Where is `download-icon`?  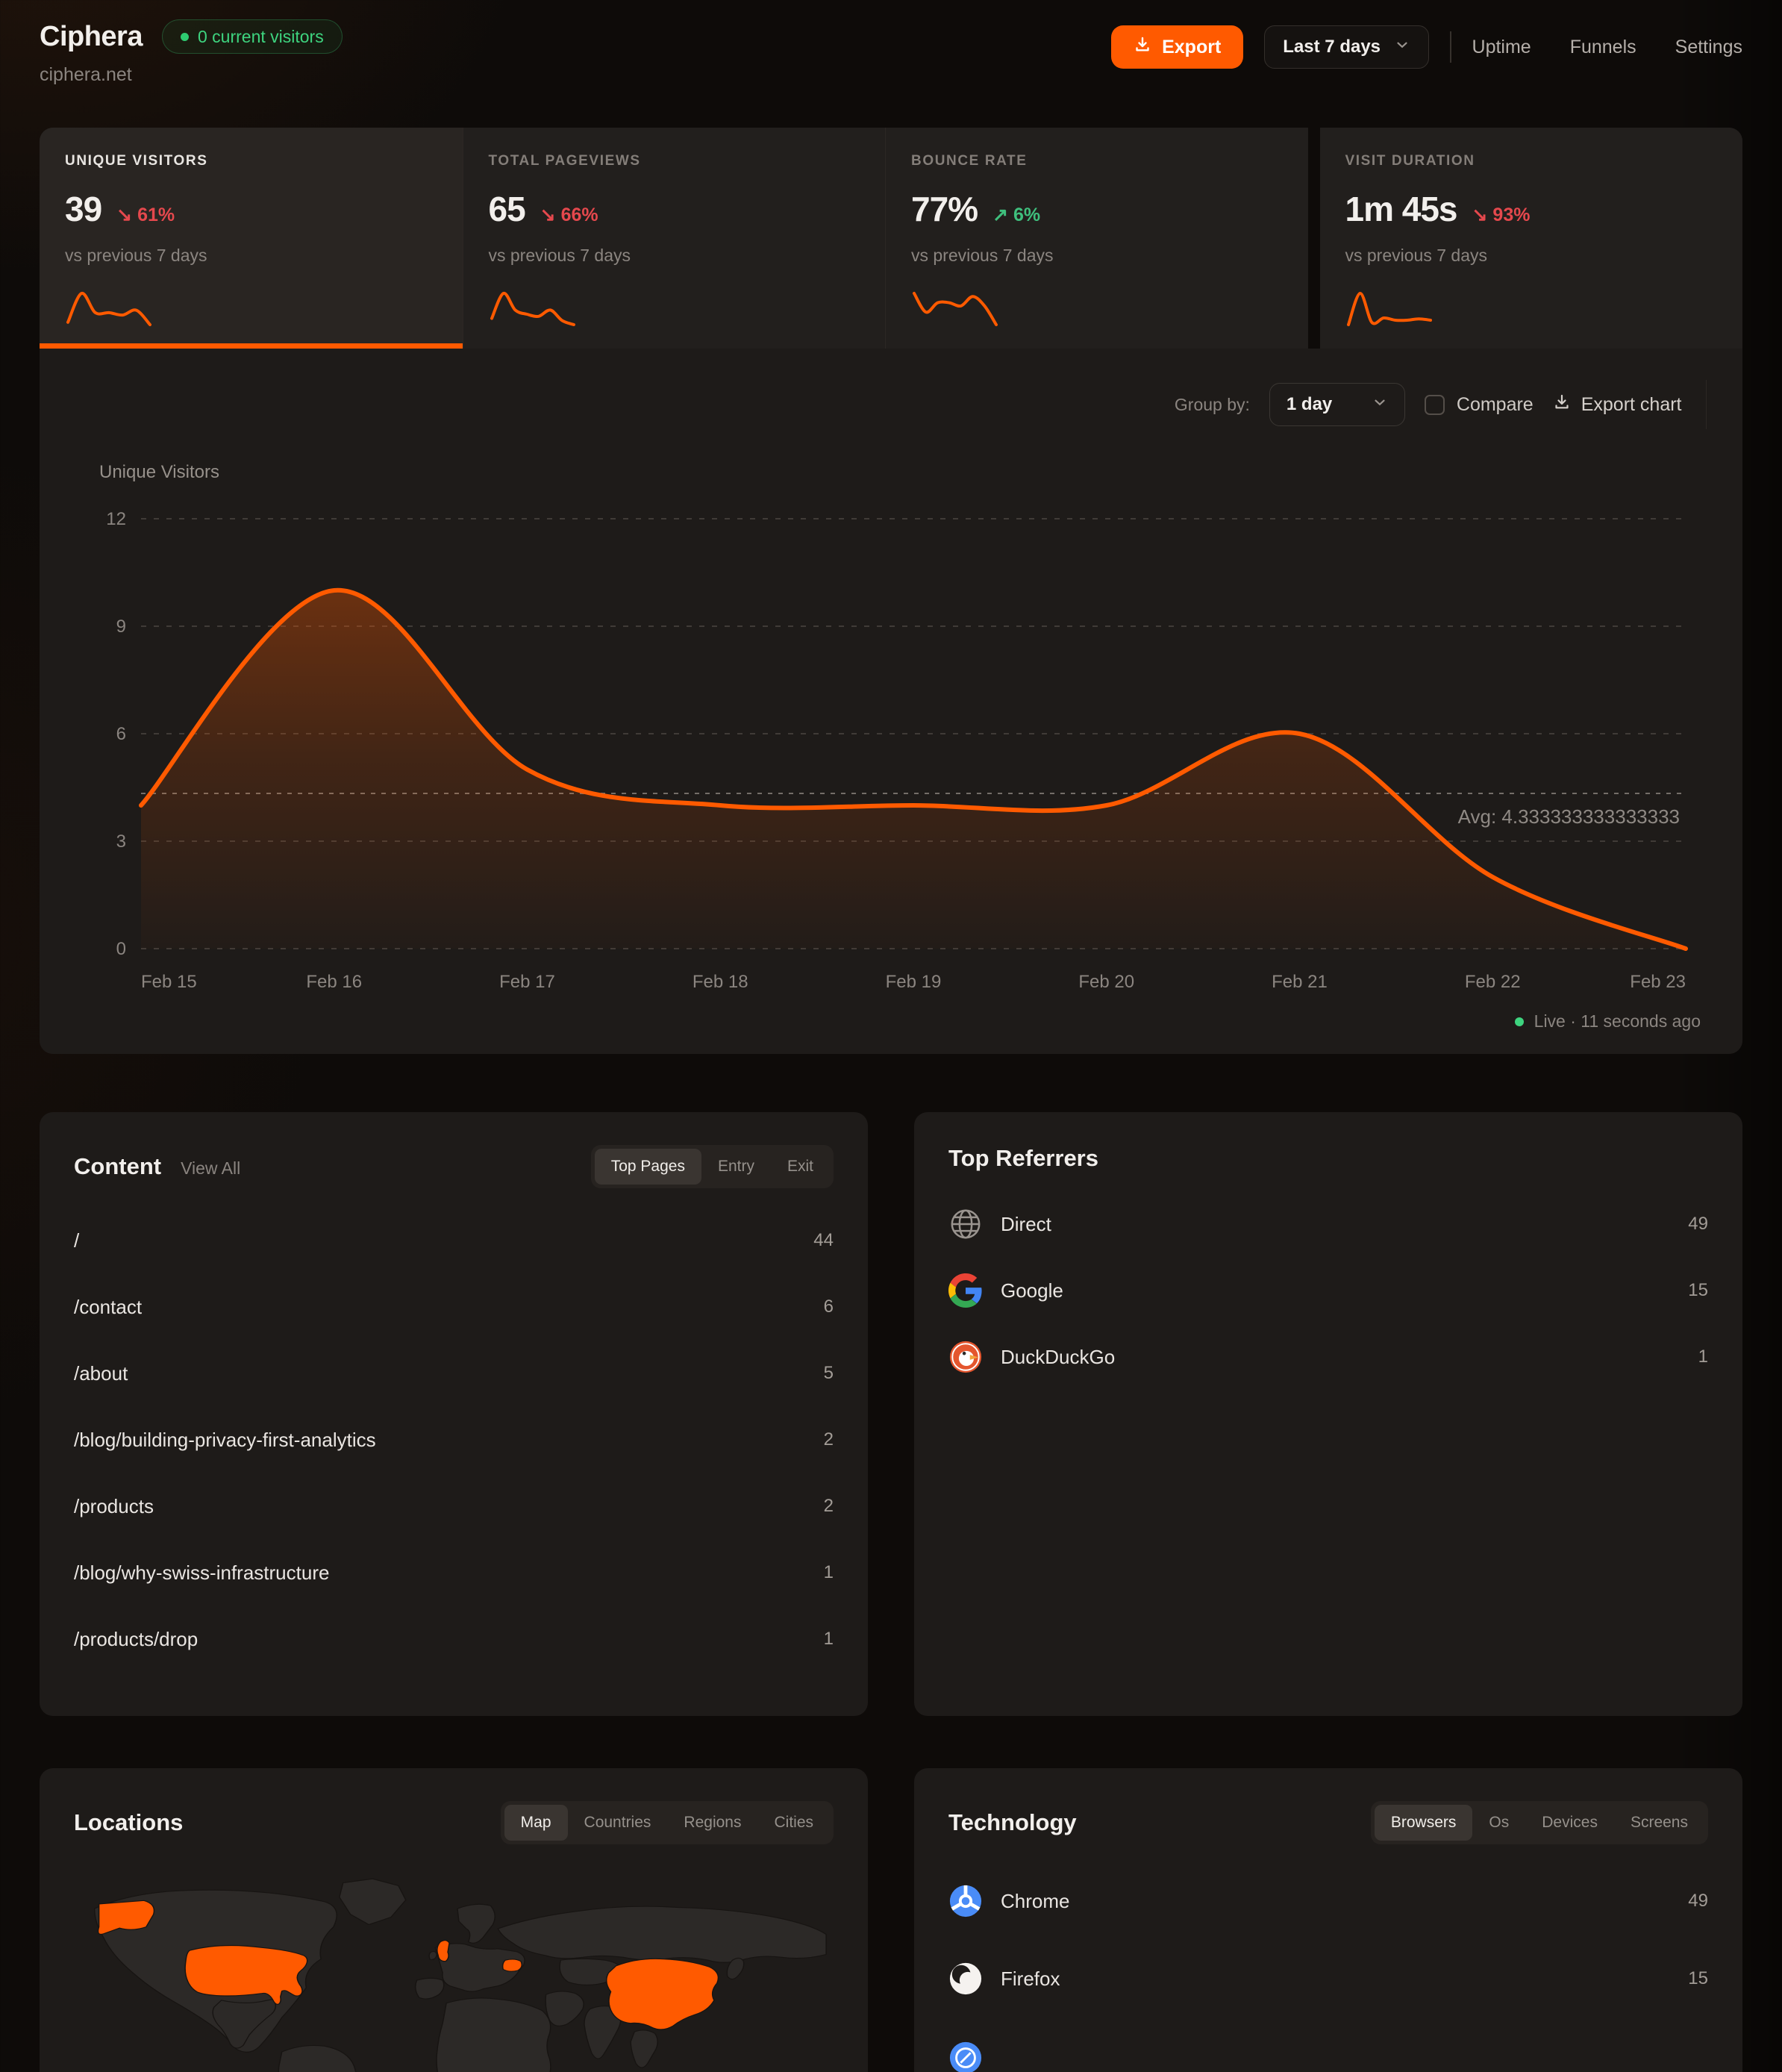 download-icon is located at coordinates (1562, 404).